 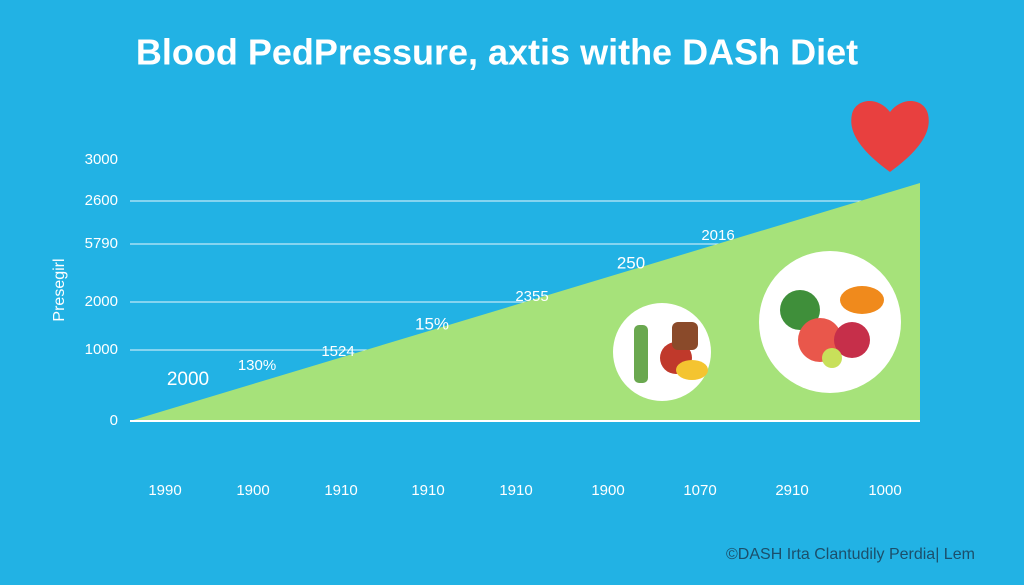 I want to click on greens, so click(x=800, y=310).